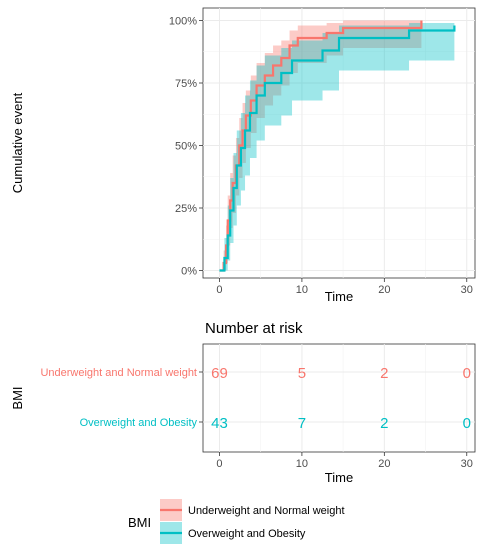 Image resolution: width=481 pixels, height=550 pixels. I want to click on y-tick-label: 50%, so click(186, 147).